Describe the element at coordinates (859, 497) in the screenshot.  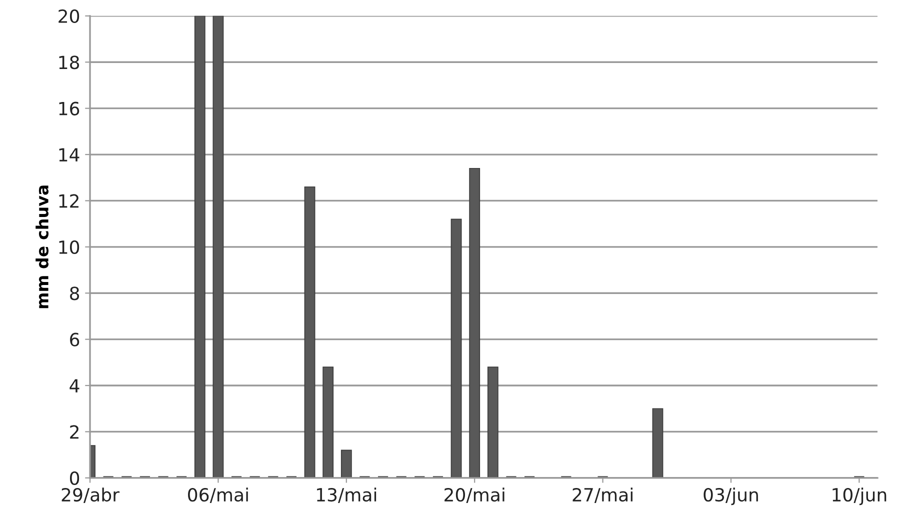
I see `x-tick-label: 10/jun` at that location.